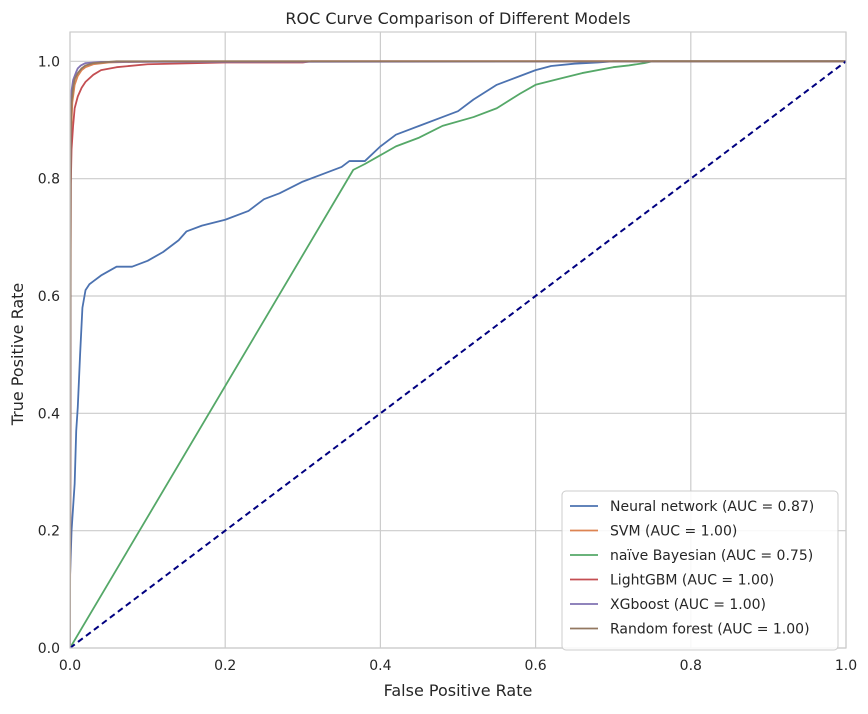  I want to click on legend-entry-label: Random forest (AUC = 1.00), so click(710, 630).